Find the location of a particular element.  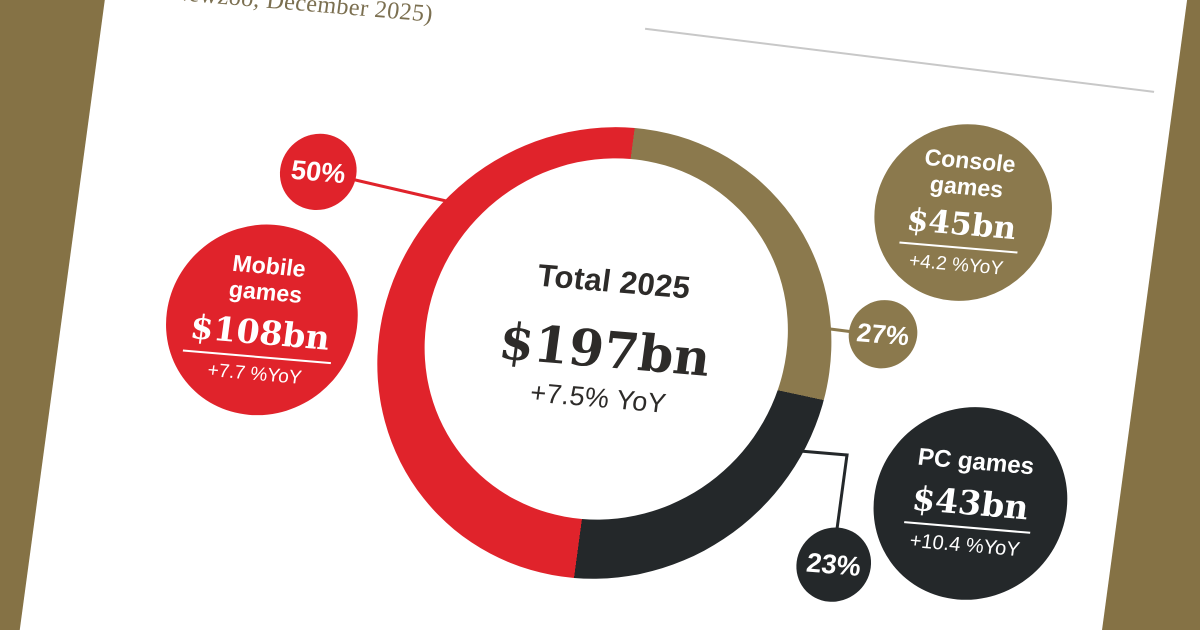

total-label: Total 2025 is located at coordinates (614, 281).